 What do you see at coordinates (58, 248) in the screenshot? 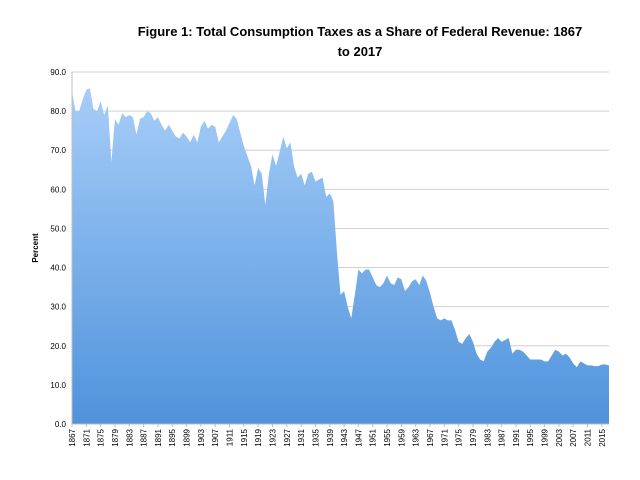
I see `y-axis-ticks: 0.0 10.0 20.0 30.0 40.0 50.0 60.0 70.0 80.0 90.0` at bounding box center [58, 248].